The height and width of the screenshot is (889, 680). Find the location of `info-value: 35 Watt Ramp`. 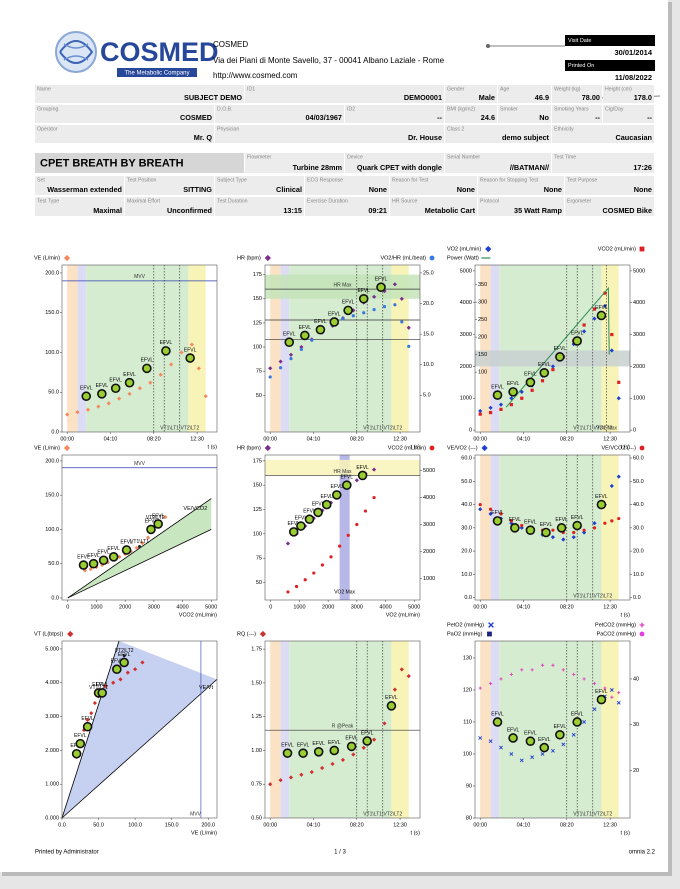

info-value: 35 Watt Ramp is located at coordinates (538, 210).